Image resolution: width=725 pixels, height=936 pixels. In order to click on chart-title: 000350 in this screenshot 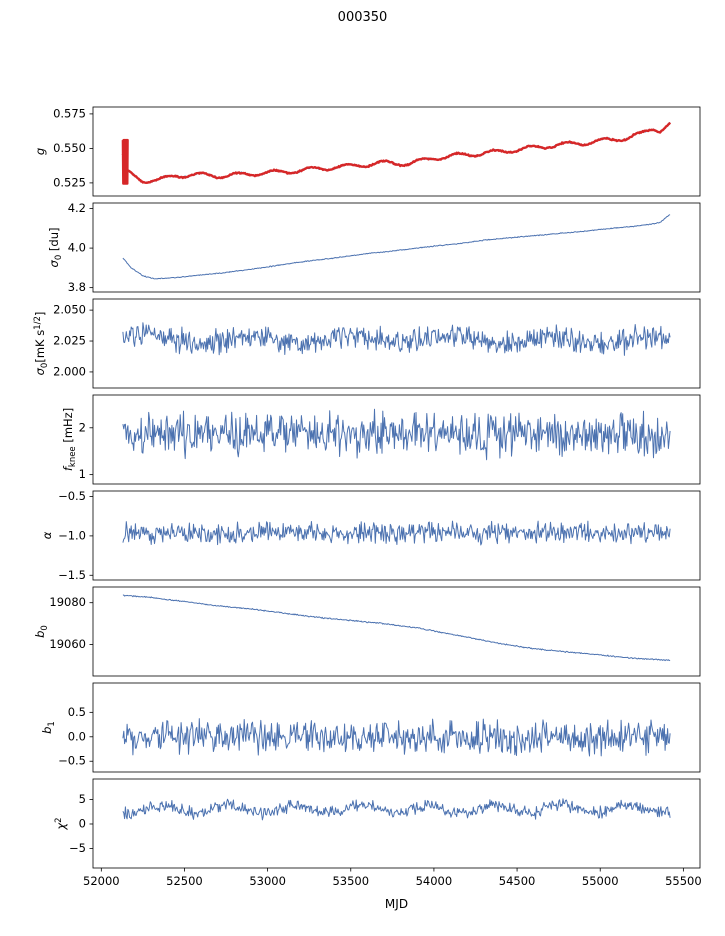, I will do `click(362, 17)`.